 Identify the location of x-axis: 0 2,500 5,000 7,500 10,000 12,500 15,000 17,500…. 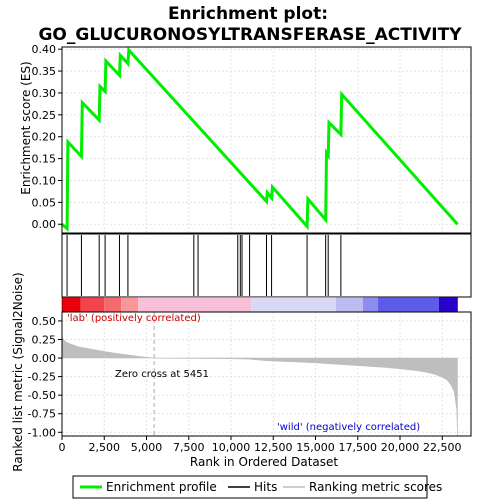
(260, 445).